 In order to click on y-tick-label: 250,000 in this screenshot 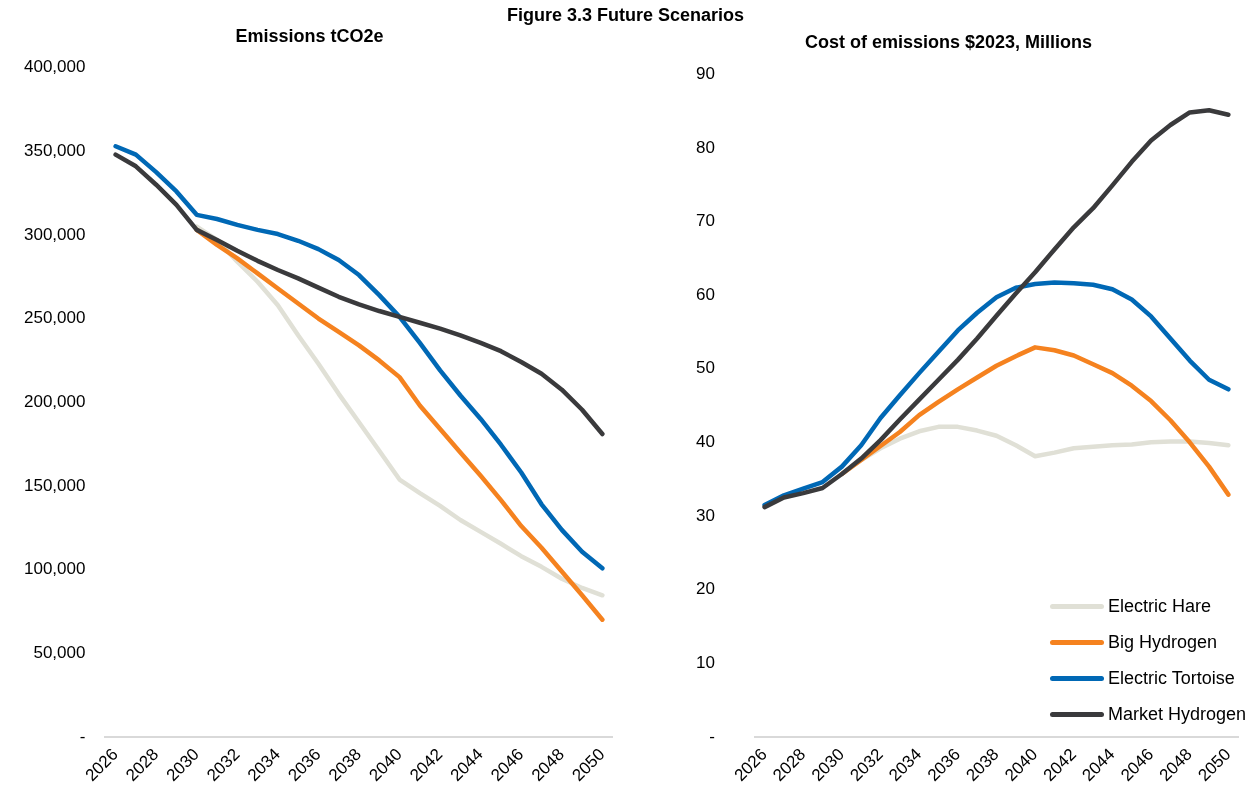, I will do `click(55, 318)`.